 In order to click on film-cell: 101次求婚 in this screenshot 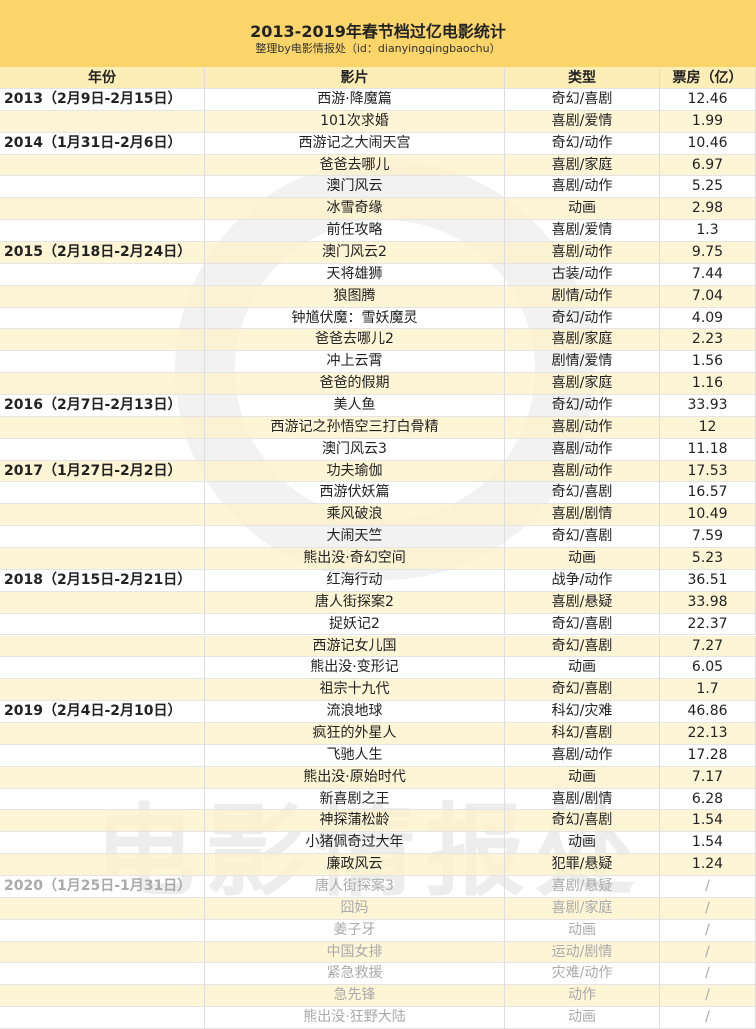, I will do `click(355, 121)`.